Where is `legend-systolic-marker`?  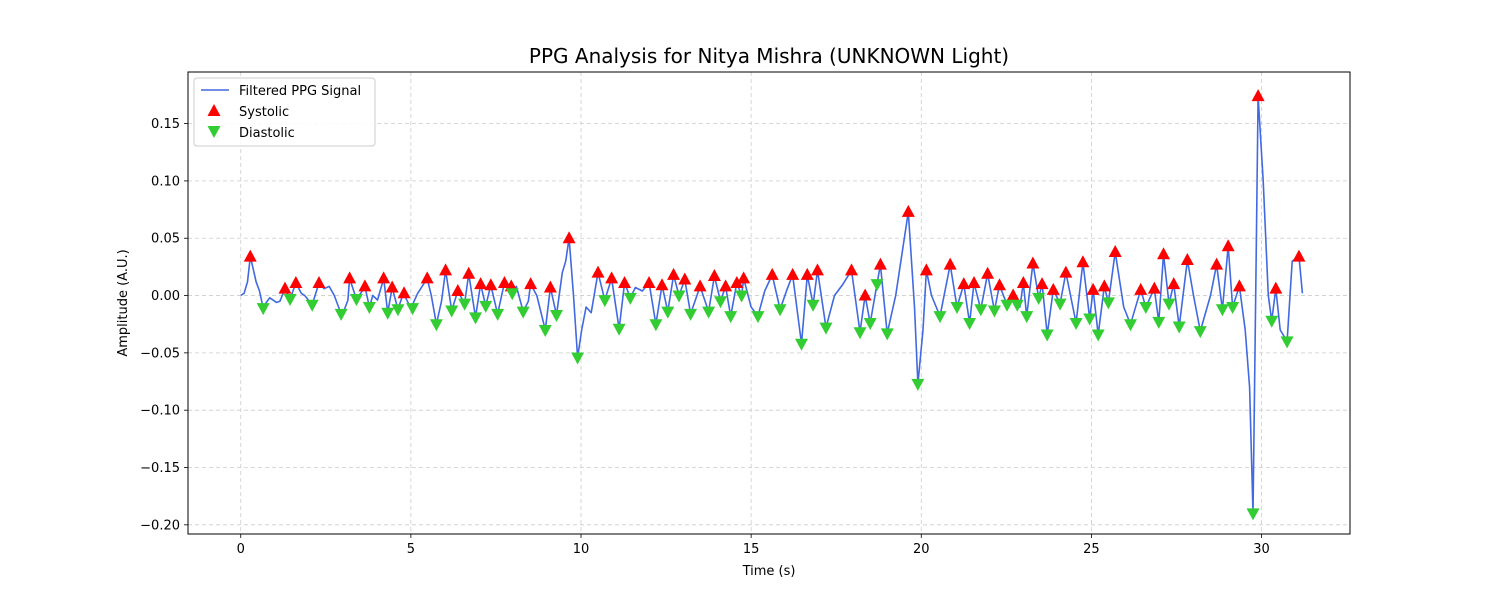 legend-systolic-marker is located at coordinates (214, 110).